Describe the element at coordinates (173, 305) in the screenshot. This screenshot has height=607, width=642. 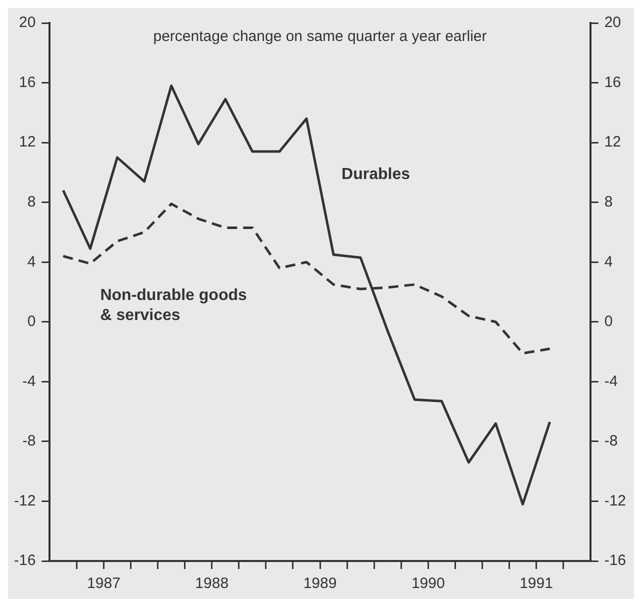
I see `series-label: Non-durable goods & services` at that location.